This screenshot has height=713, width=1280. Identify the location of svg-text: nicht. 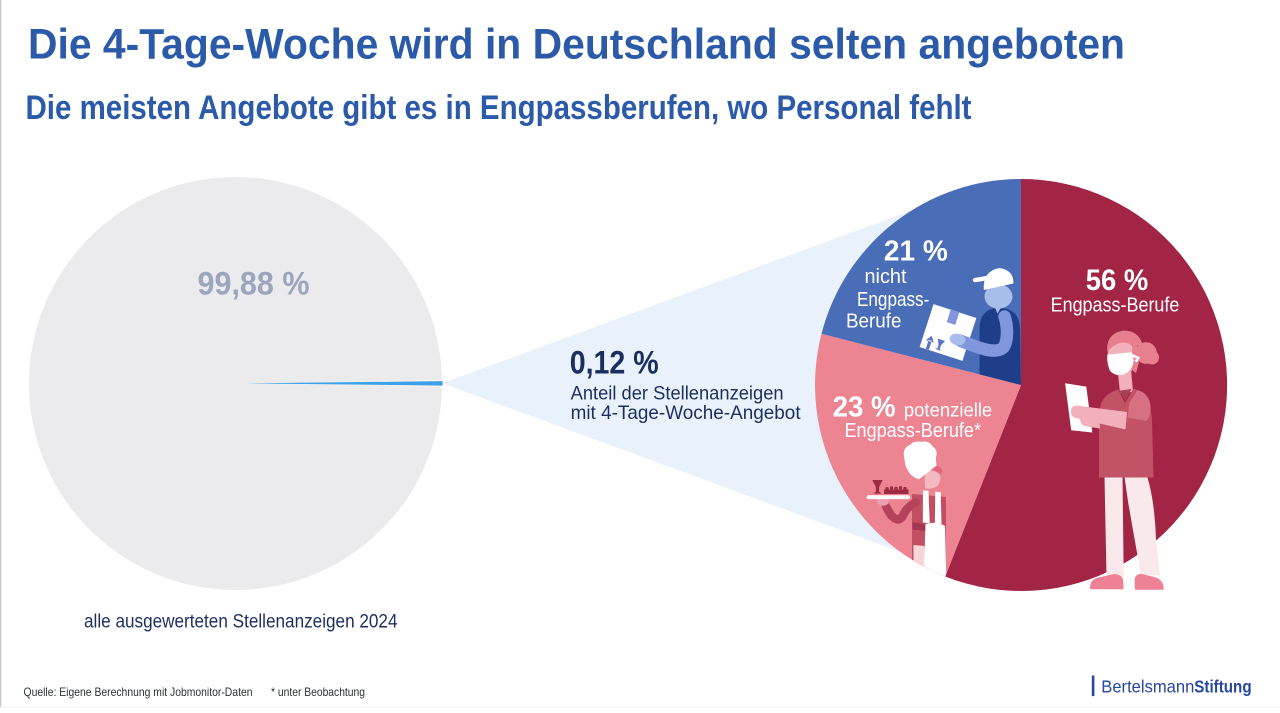
(886, 277).